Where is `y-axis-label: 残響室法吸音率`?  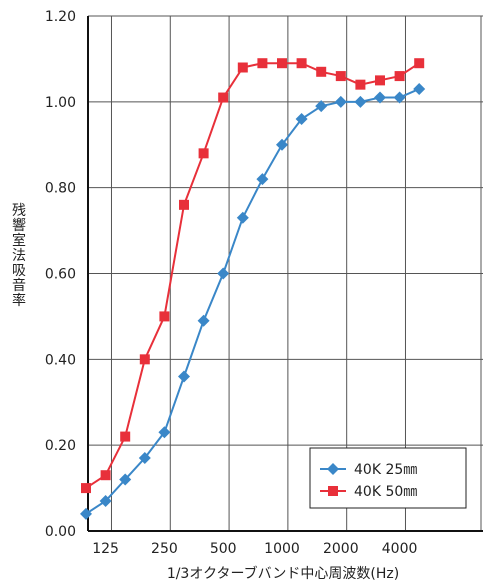
y-axis-label: 残響室法吸音率 is located at coordinates (18, 255).